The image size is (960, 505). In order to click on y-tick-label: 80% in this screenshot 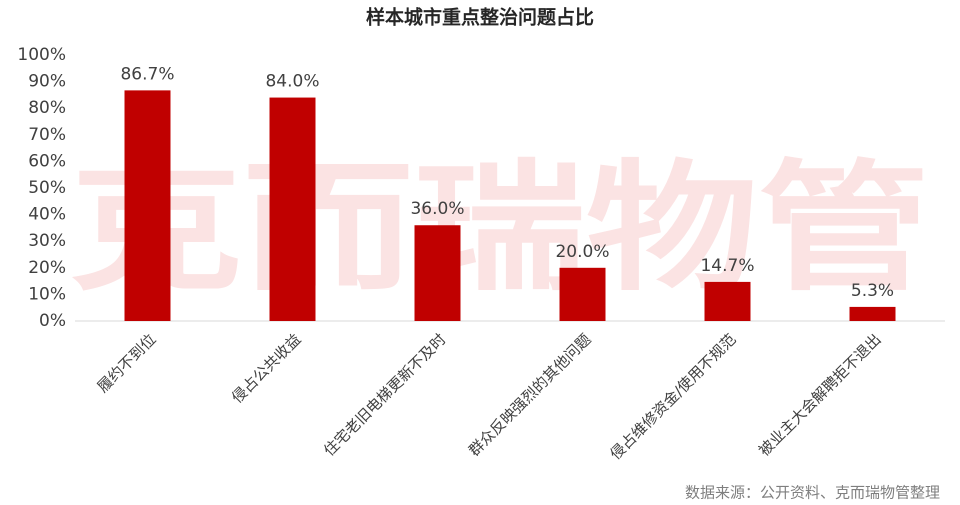, I will do `click(47, 108)`.